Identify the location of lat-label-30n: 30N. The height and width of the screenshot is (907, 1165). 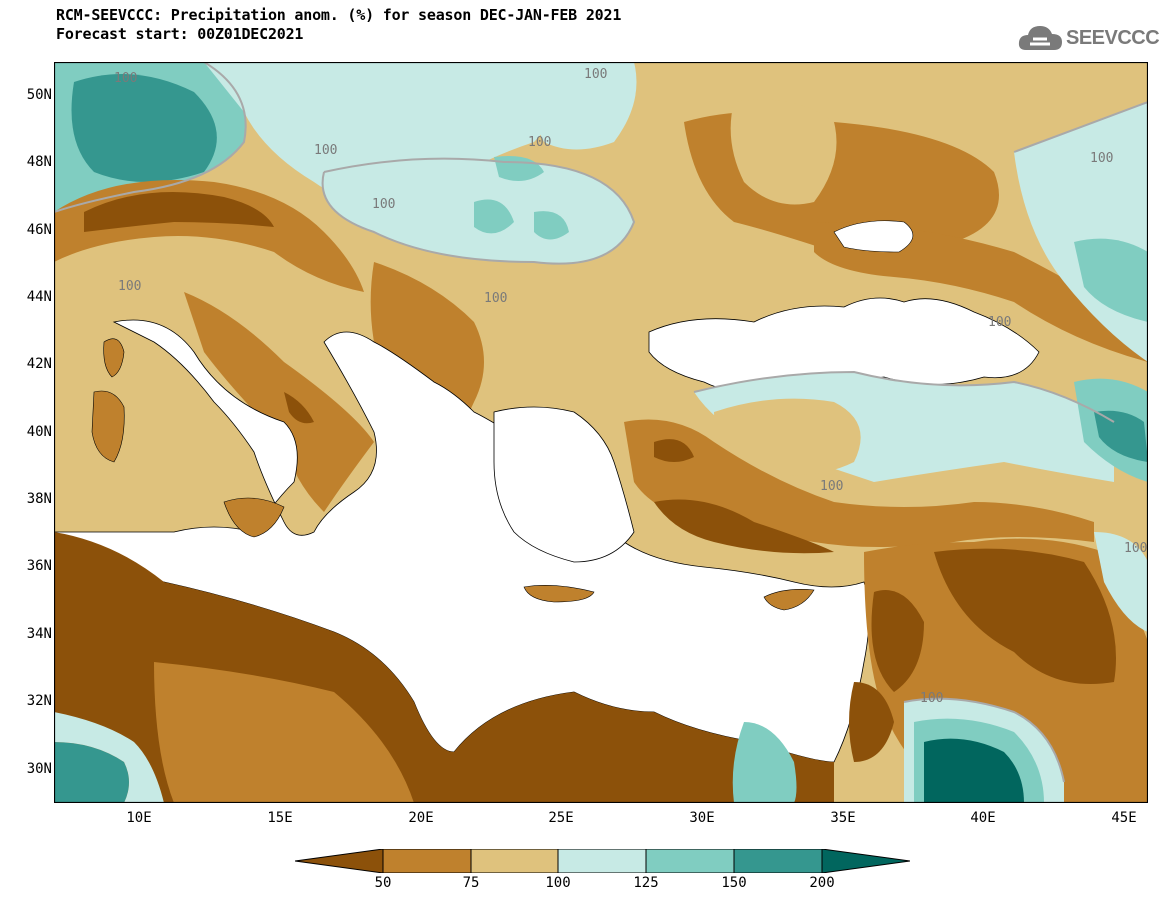
(39, 769).